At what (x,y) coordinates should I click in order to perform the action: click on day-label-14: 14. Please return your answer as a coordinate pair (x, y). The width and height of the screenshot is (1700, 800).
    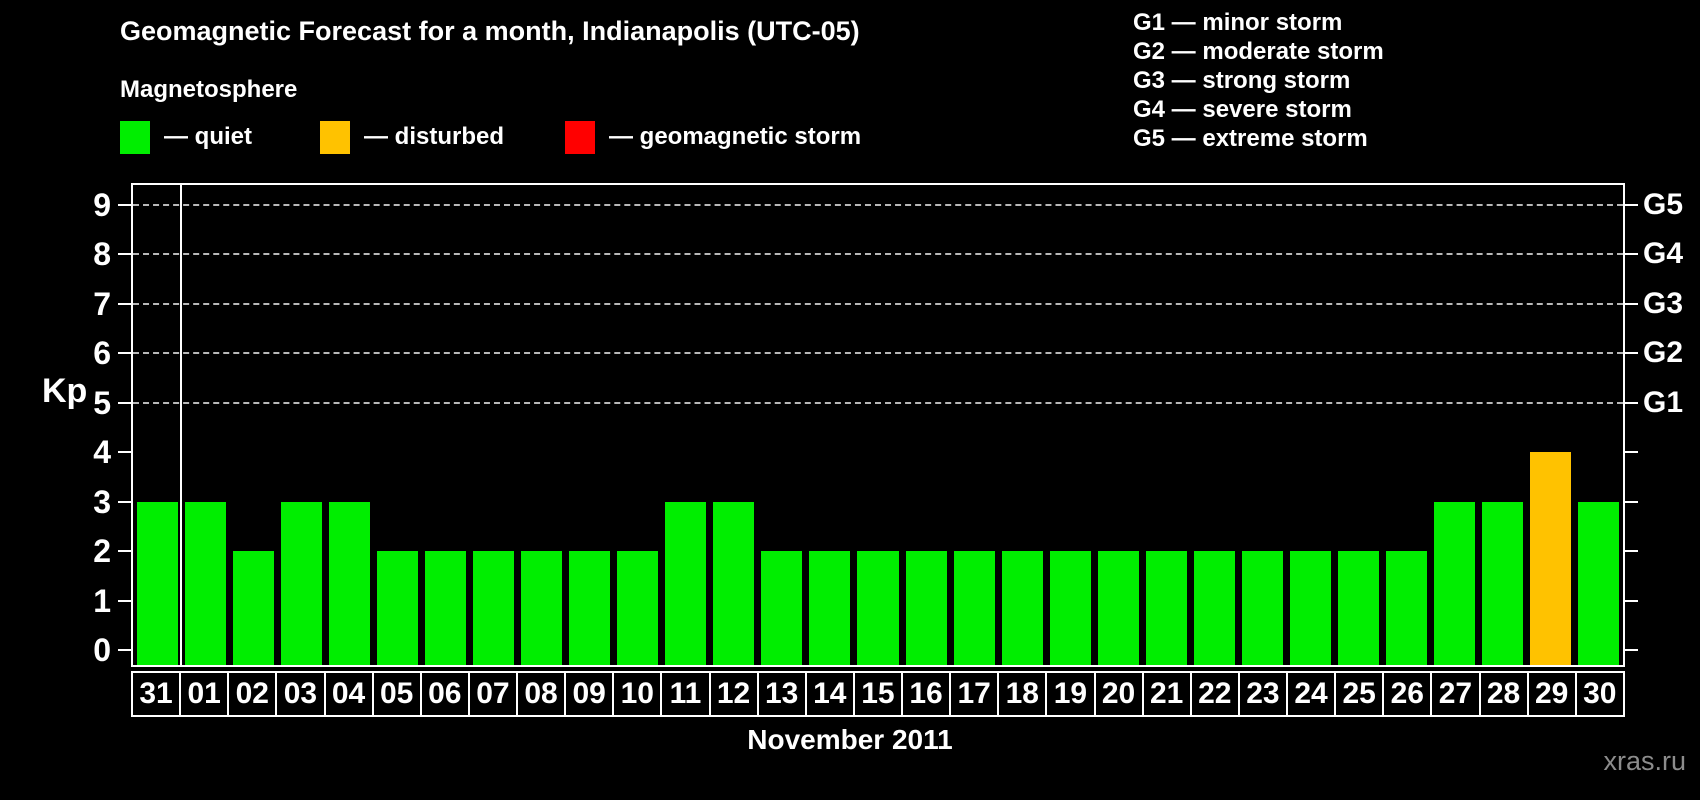
    Looking at the image, I should click on (829, 694).